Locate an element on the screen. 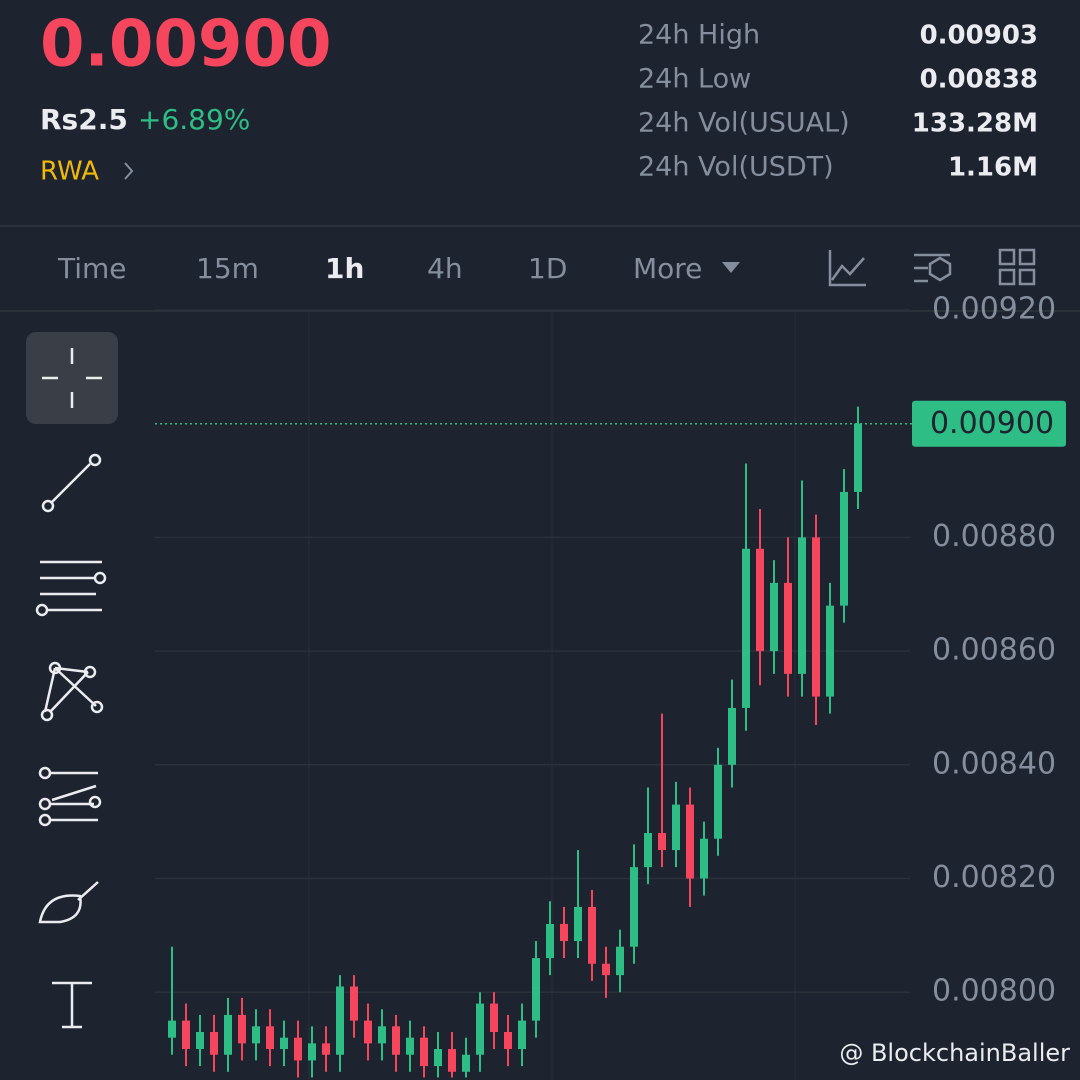 The height and width of the screenshot is (1080, 1080). stat-label: 24h Vol(USDT) is located at coordinates (736, 167).